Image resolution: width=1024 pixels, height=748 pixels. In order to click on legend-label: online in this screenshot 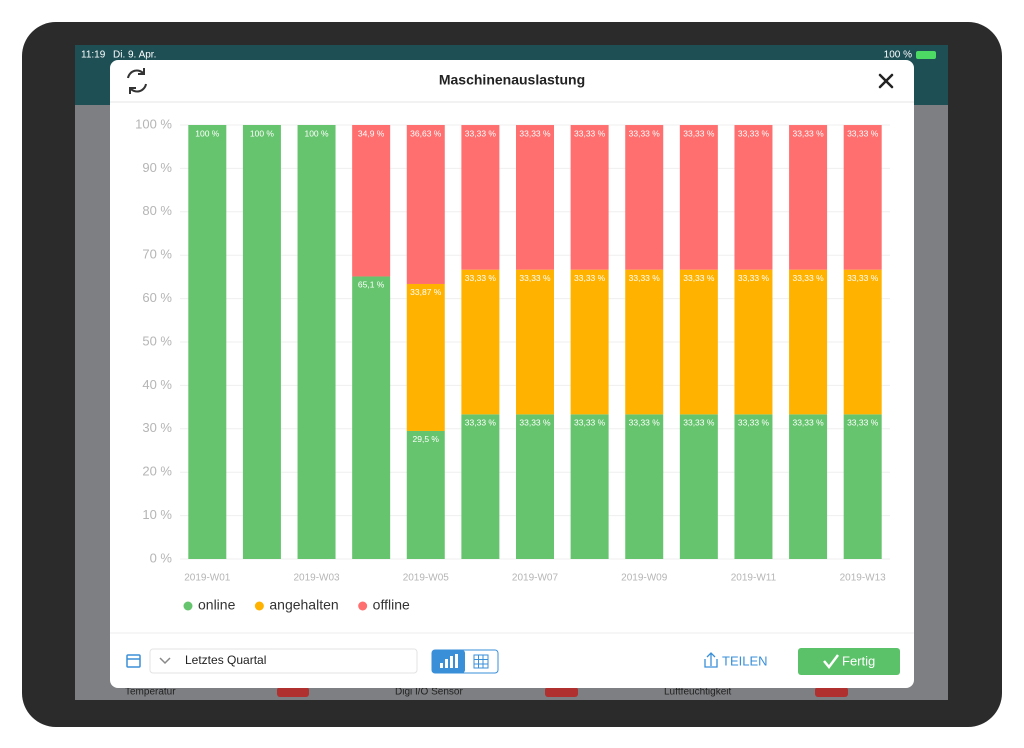, I will do `click(217, 605)`.